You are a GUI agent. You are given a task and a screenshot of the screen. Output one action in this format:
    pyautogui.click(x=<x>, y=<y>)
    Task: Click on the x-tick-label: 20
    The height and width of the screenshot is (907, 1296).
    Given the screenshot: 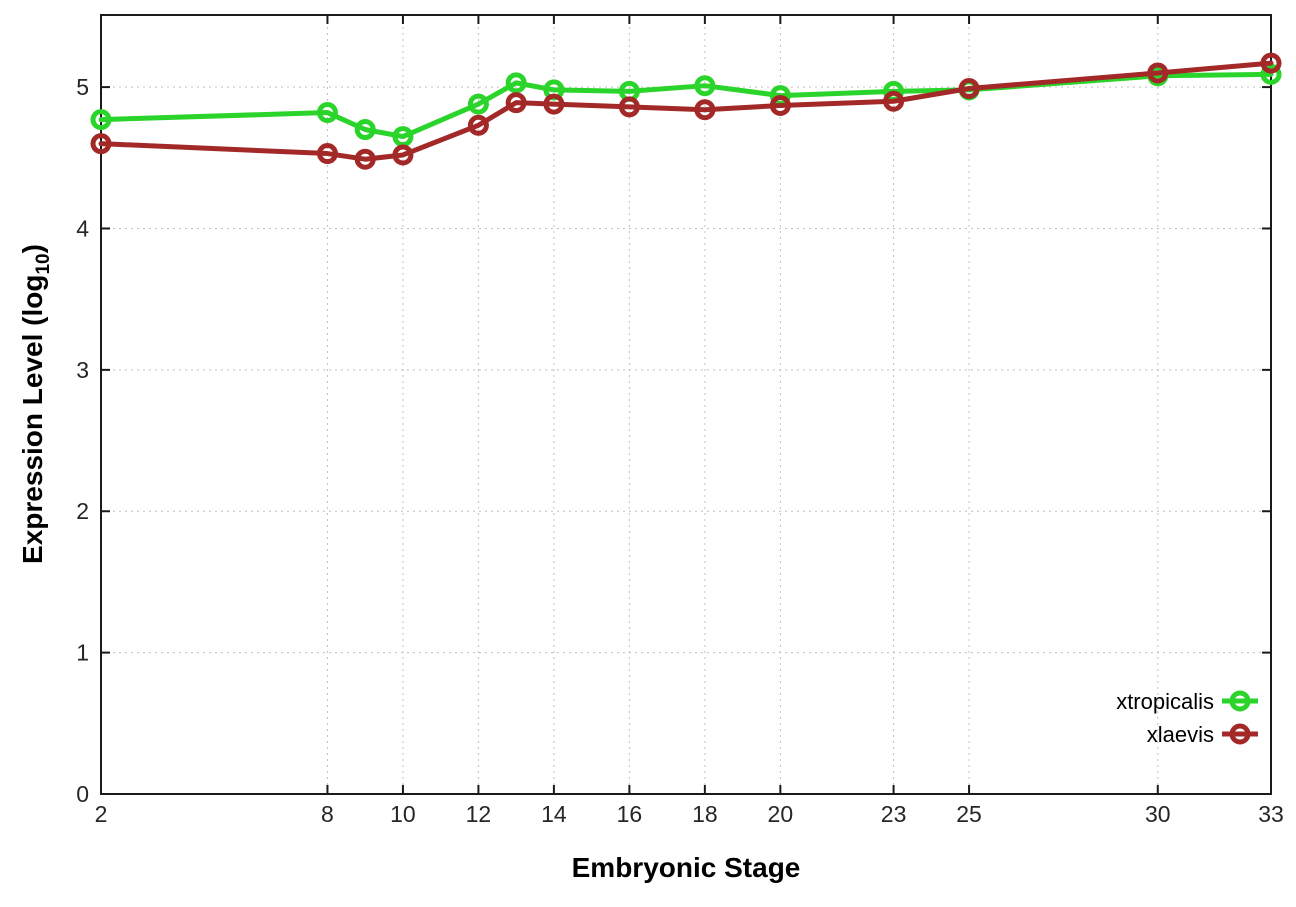 What is the action you would take?
    pyautogui.click(x=781, y=814)
    